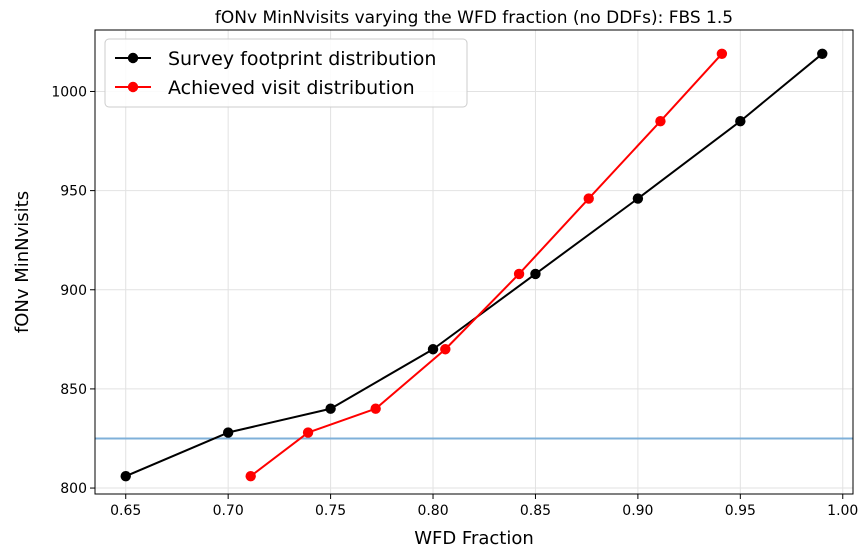  Describe the element at coordinates (637, 511) in the screenshot. I see `x-tick-label: 0.90` at that location.